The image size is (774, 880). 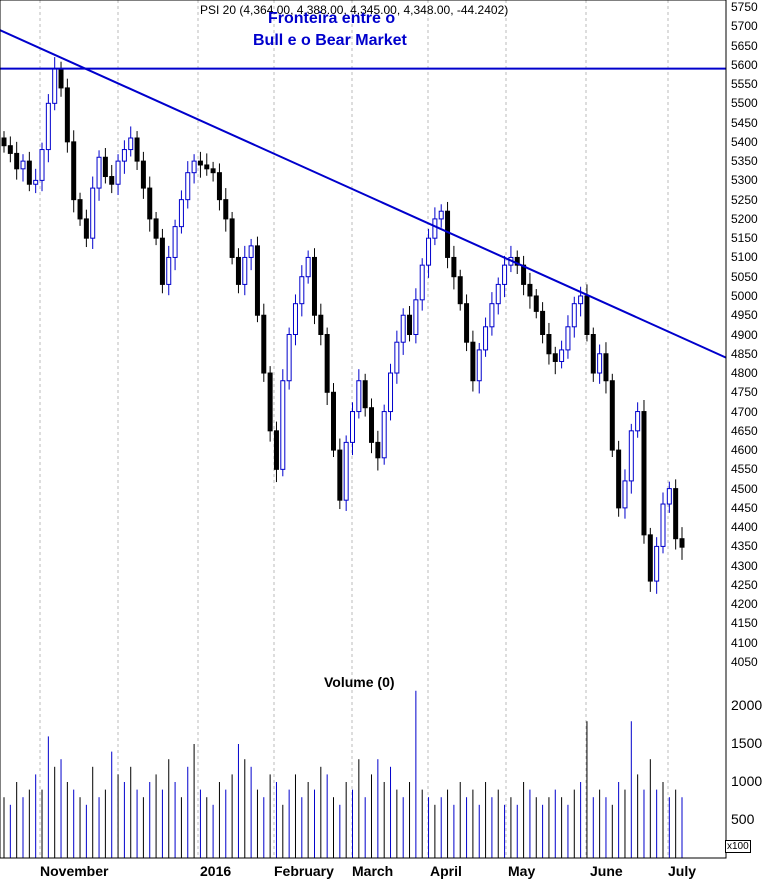 What do you see at coordinates (744, 392) in the screenshot?
I see `price-tick-label: 4750` at bounding box center [744, 392].